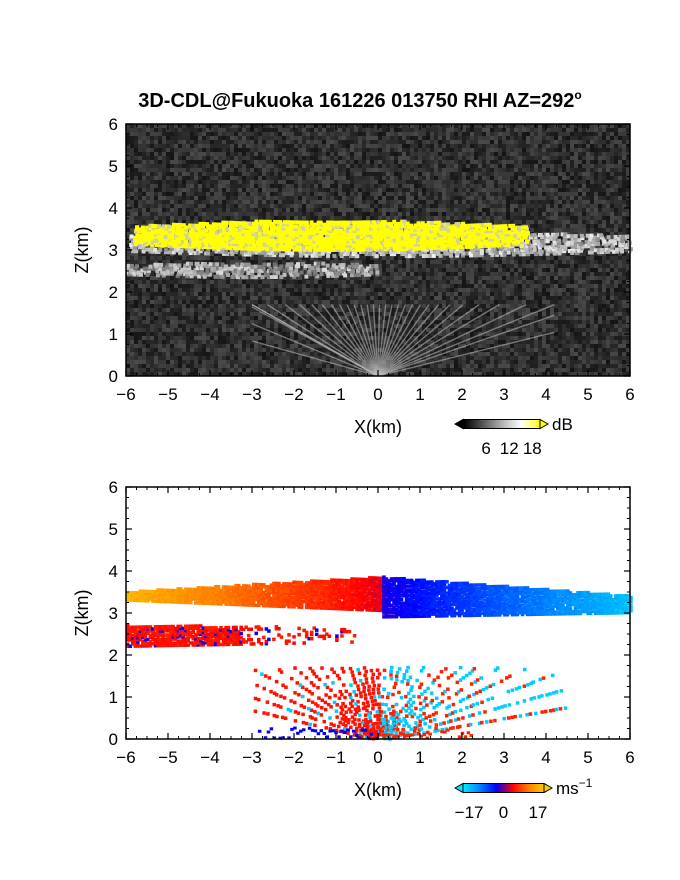 Image resolution: width=680 pixels, height=880 pixels. Describe the element at coordinates (419, 757) in the screenshot. I see `bottom-x-tick-label: 1` at that location.